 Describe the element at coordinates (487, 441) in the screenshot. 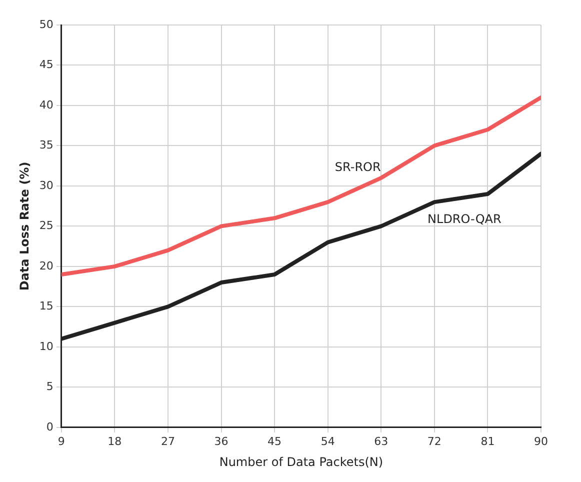

I see `x-tick-label: 81` at that location.